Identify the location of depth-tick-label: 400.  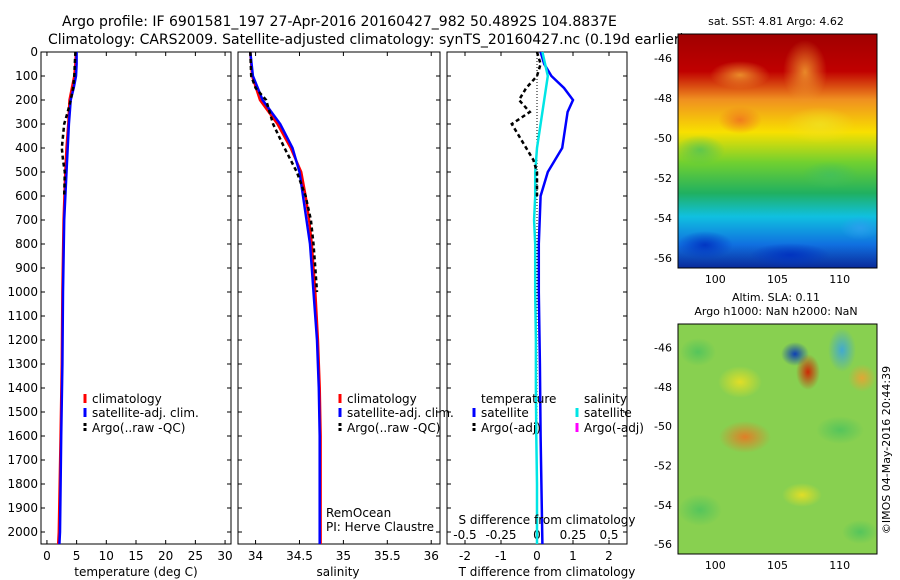
(26, 148).